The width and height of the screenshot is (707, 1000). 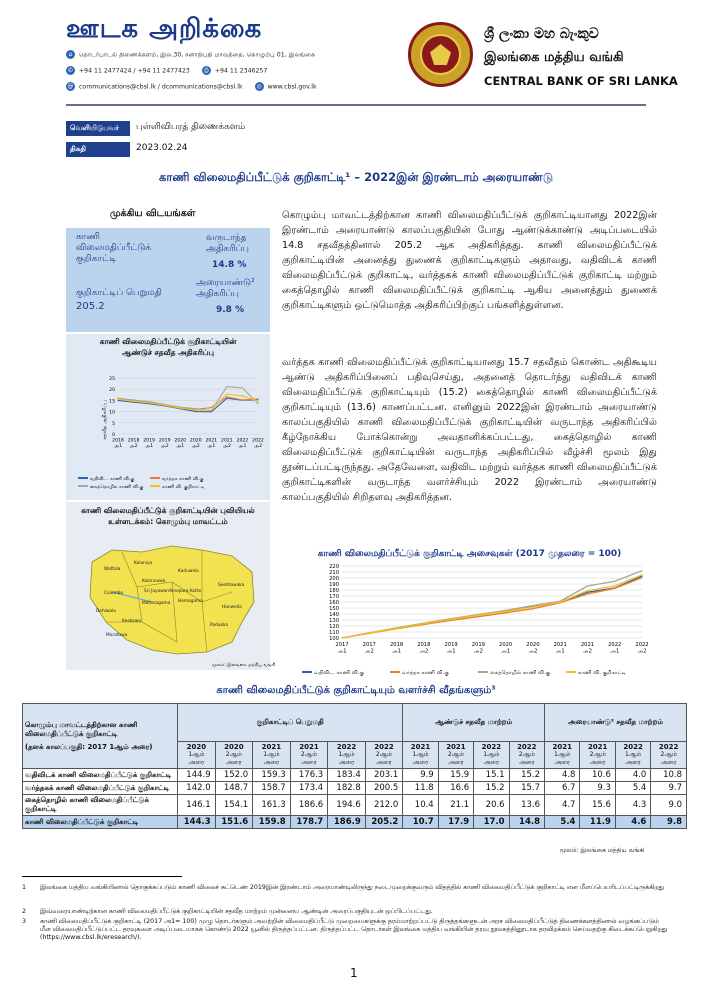 I want to click on date-label: திகதி, so click(x=98, y=149).